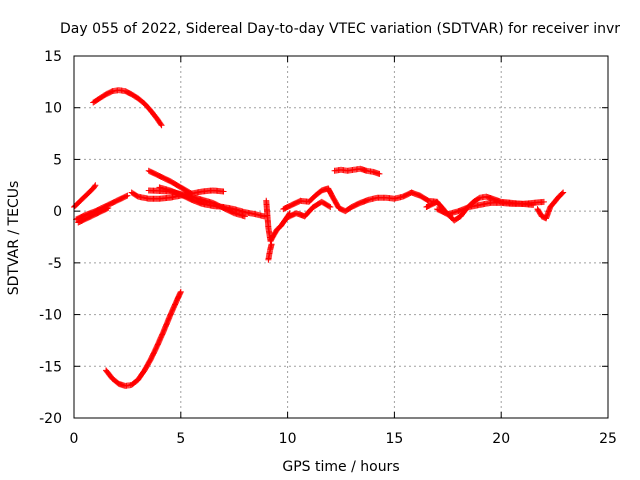 This screenshot has width=640, height=480. I want to click on x-tick-label: 15, so click(394, 439).